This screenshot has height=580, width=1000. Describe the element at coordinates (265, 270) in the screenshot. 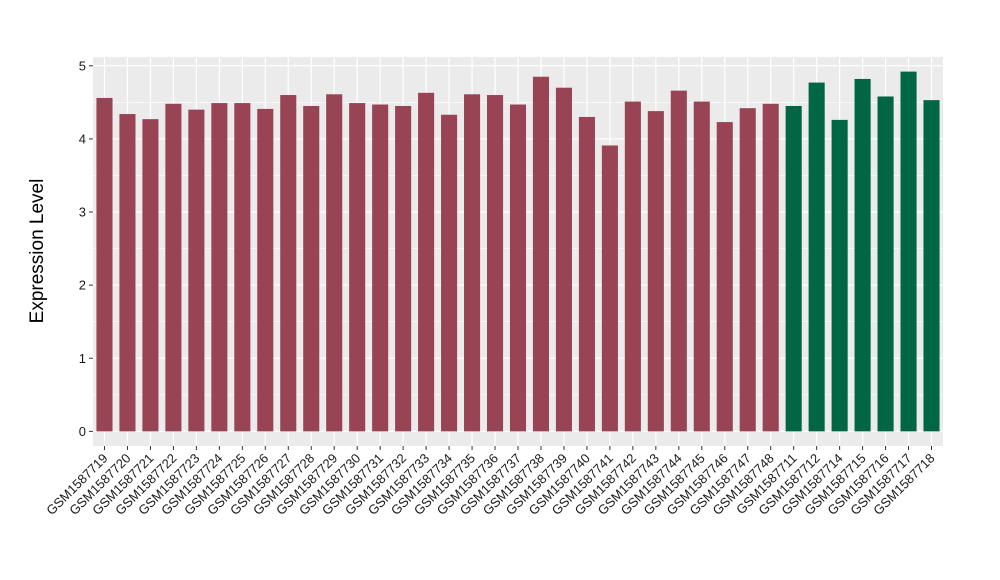

I see `bar-GSM1587726` at that location.